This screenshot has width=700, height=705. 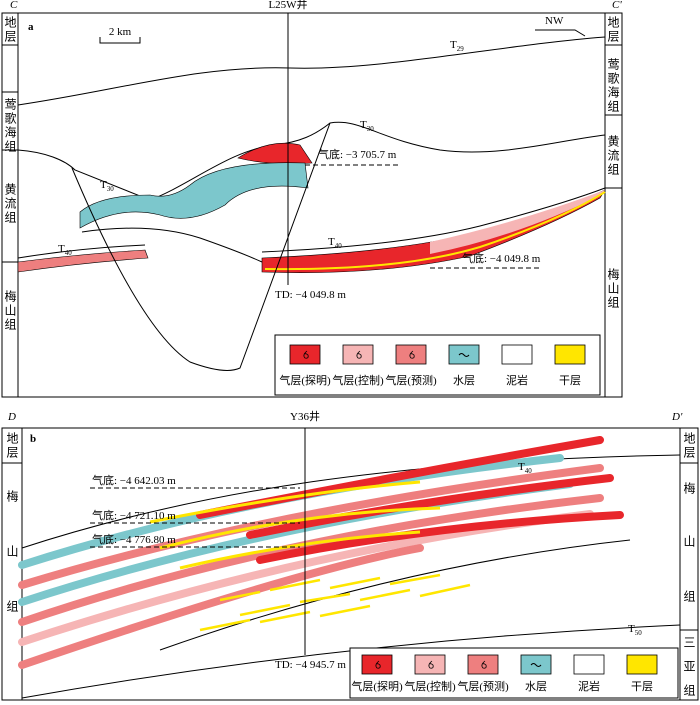 What do you see at coordinates (357, 154) in the screenshot?
I see `depth-annotation: 气底: −3 705.7 m` at bounding box center [357, 154].